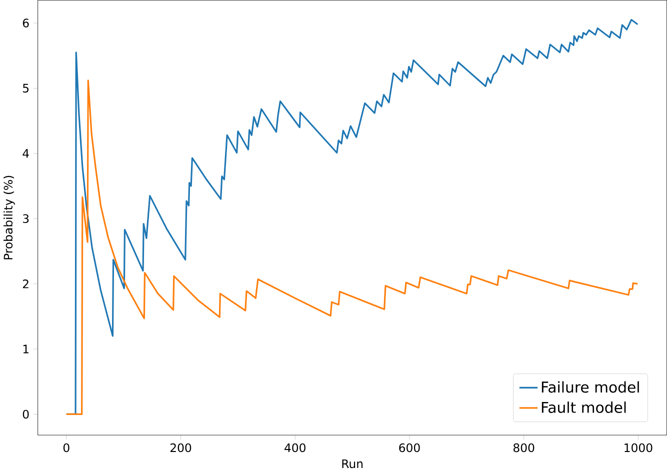 This screenshot has width=667, height=472. Describe the element at coordinates (25, 349) in the screenshot. I see `y-tick-label: 1` at that location.